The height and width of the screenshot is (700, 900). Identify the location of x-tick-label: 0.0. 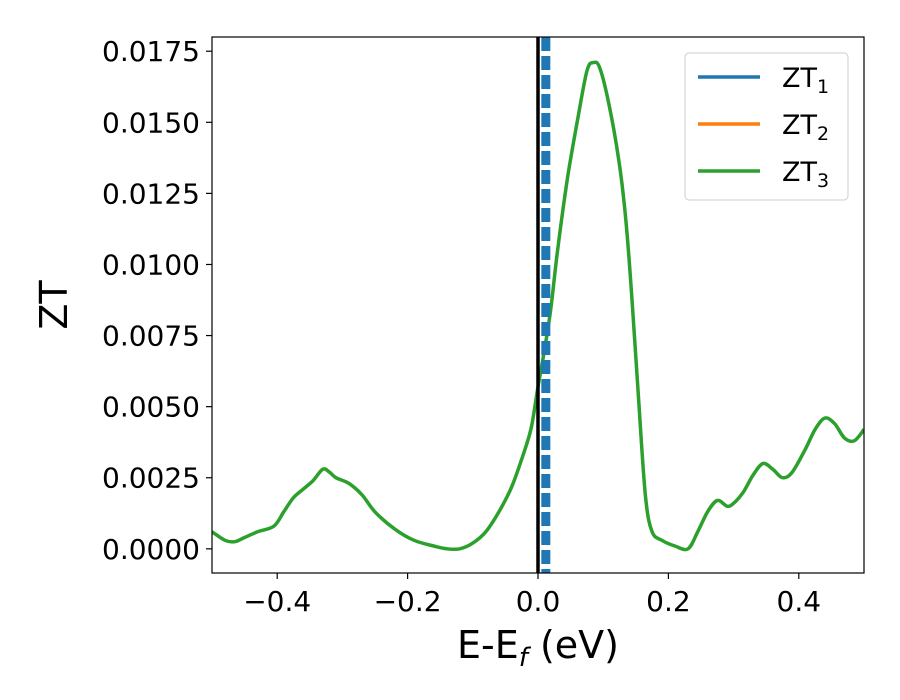
(538, 601).